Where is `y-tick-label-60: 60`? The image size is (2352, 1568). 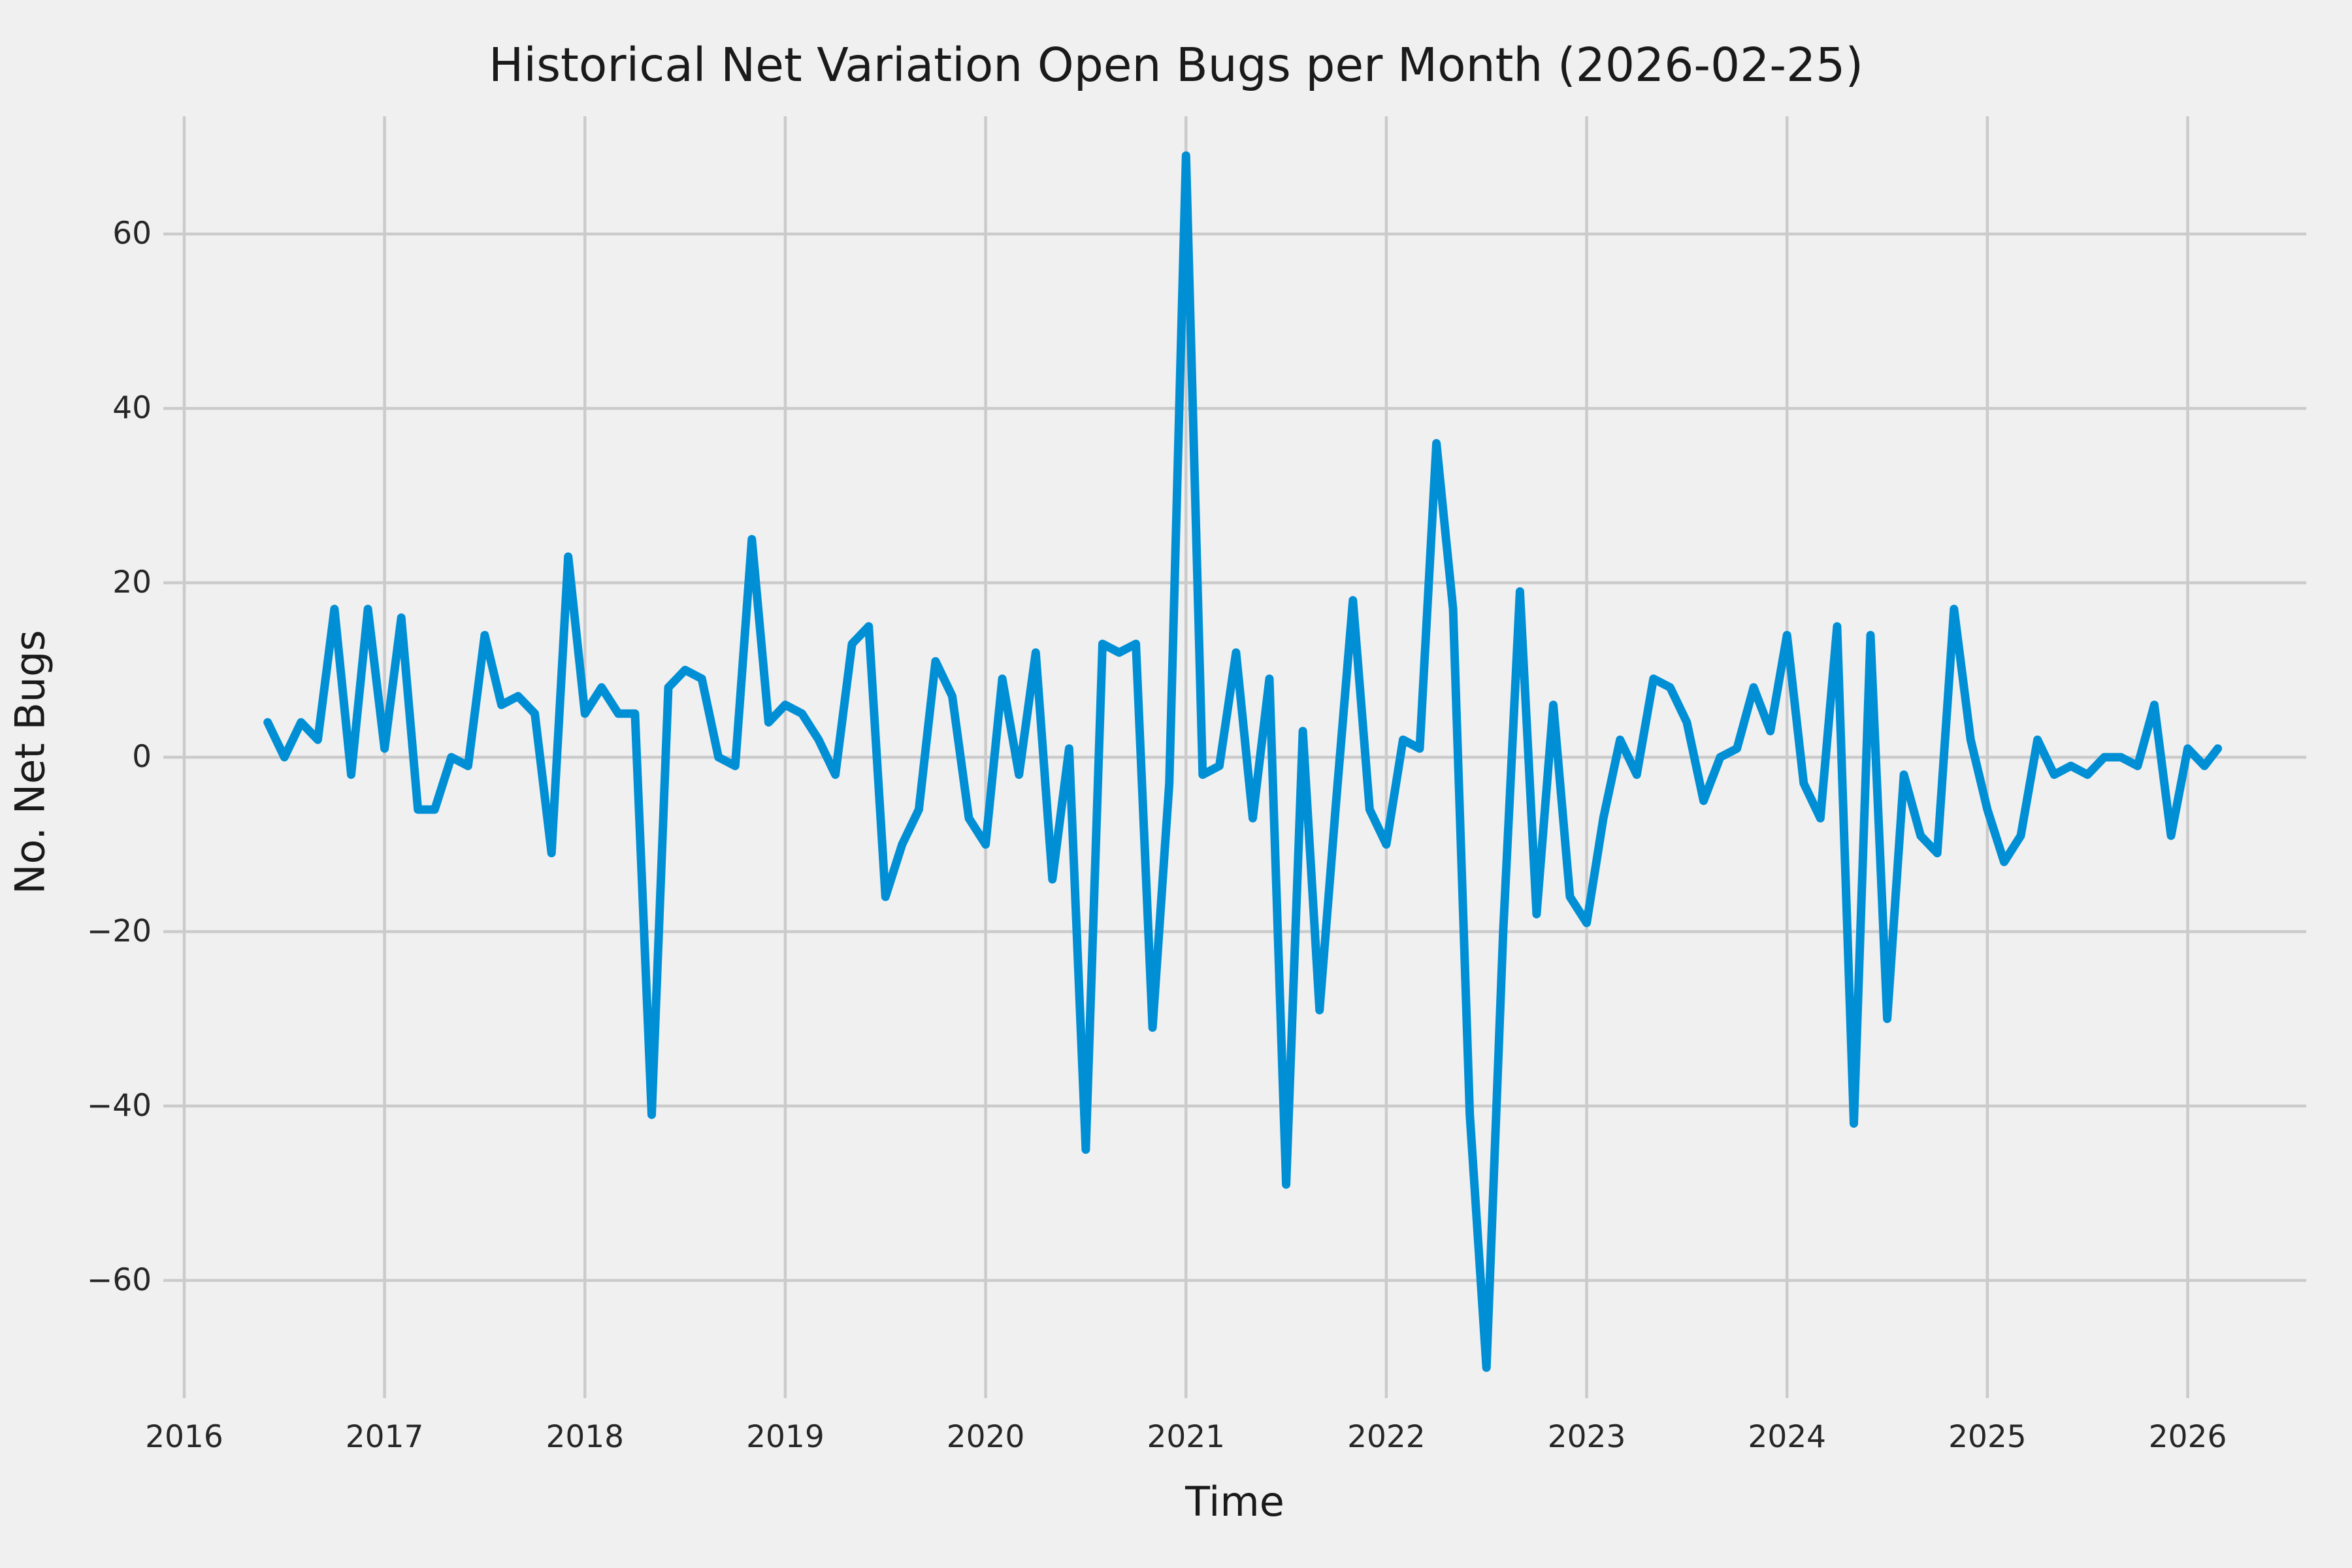
y-tick-label-60: 60 is located at coordinates (132, 234).